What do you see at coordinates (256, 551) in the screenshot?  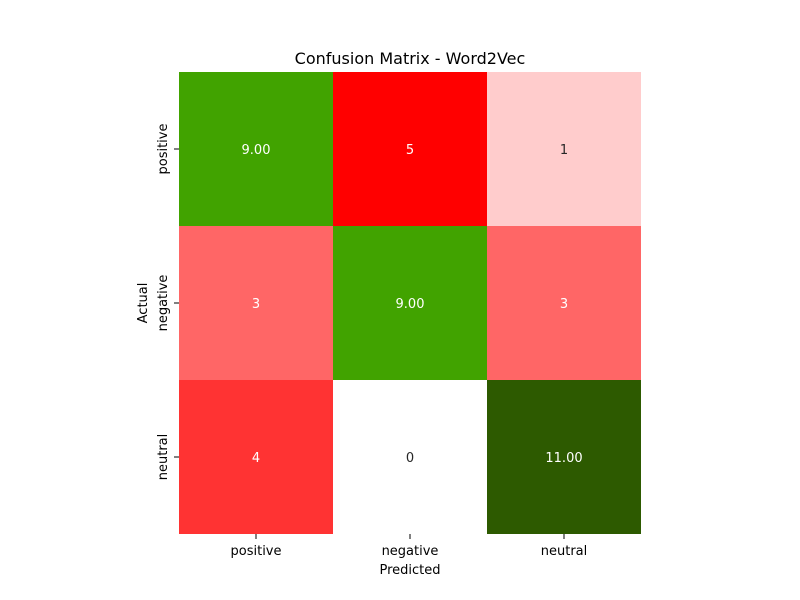 I see `x-tick-label-0: positive` at bounding box center [256, 551].